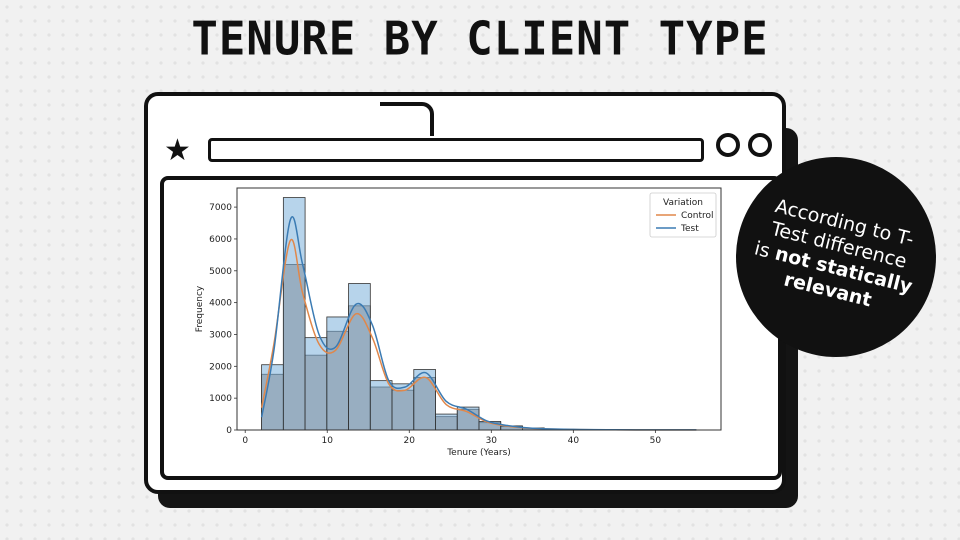  Describe the element at coordinates (177, 150) in the screenshot. I see `star-icon: ★` at that location.